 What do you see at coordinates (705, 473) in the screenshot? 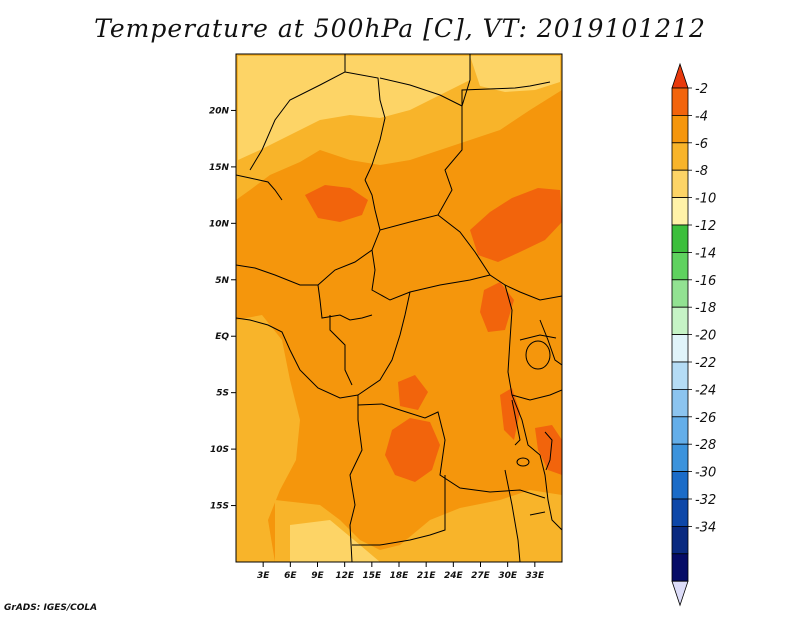
I see `colorbar-label: -30` at bounding box center [705, 473].